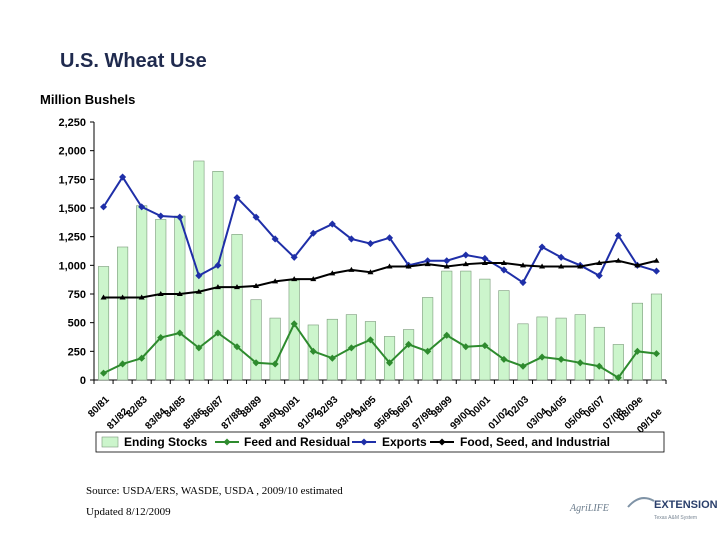 The image size is (720, 540). I want to click on legend-label-food-seed-and-industrial: Food, Seed, and Industrial, so click(535, 442).